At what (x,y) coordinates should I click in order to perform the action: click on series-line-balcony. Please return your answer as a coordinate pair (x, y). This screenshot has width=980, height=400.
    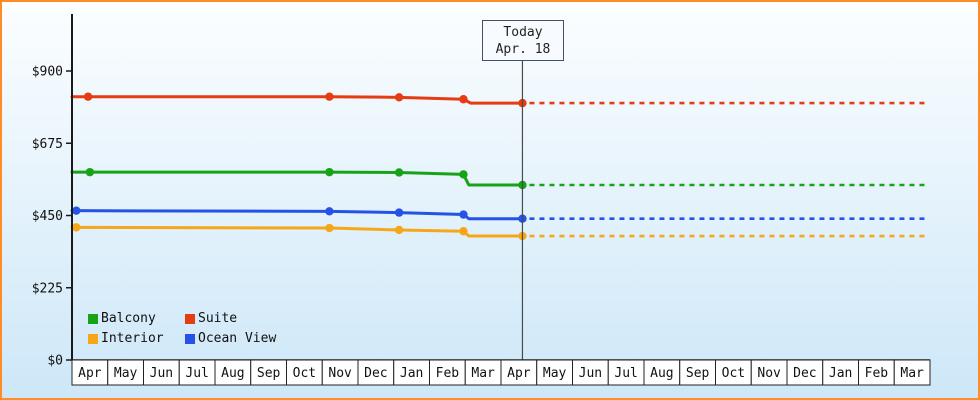
    Looking at the image, I should click on (297, 178).